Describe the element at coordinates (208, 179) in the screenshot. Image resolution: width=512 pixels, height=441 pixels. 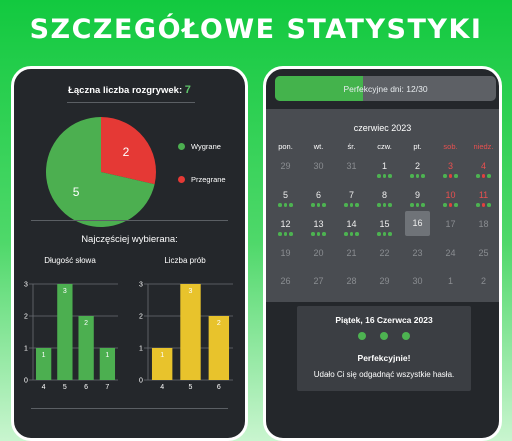
I see `legend-losses-label: Przegrane` at that location.